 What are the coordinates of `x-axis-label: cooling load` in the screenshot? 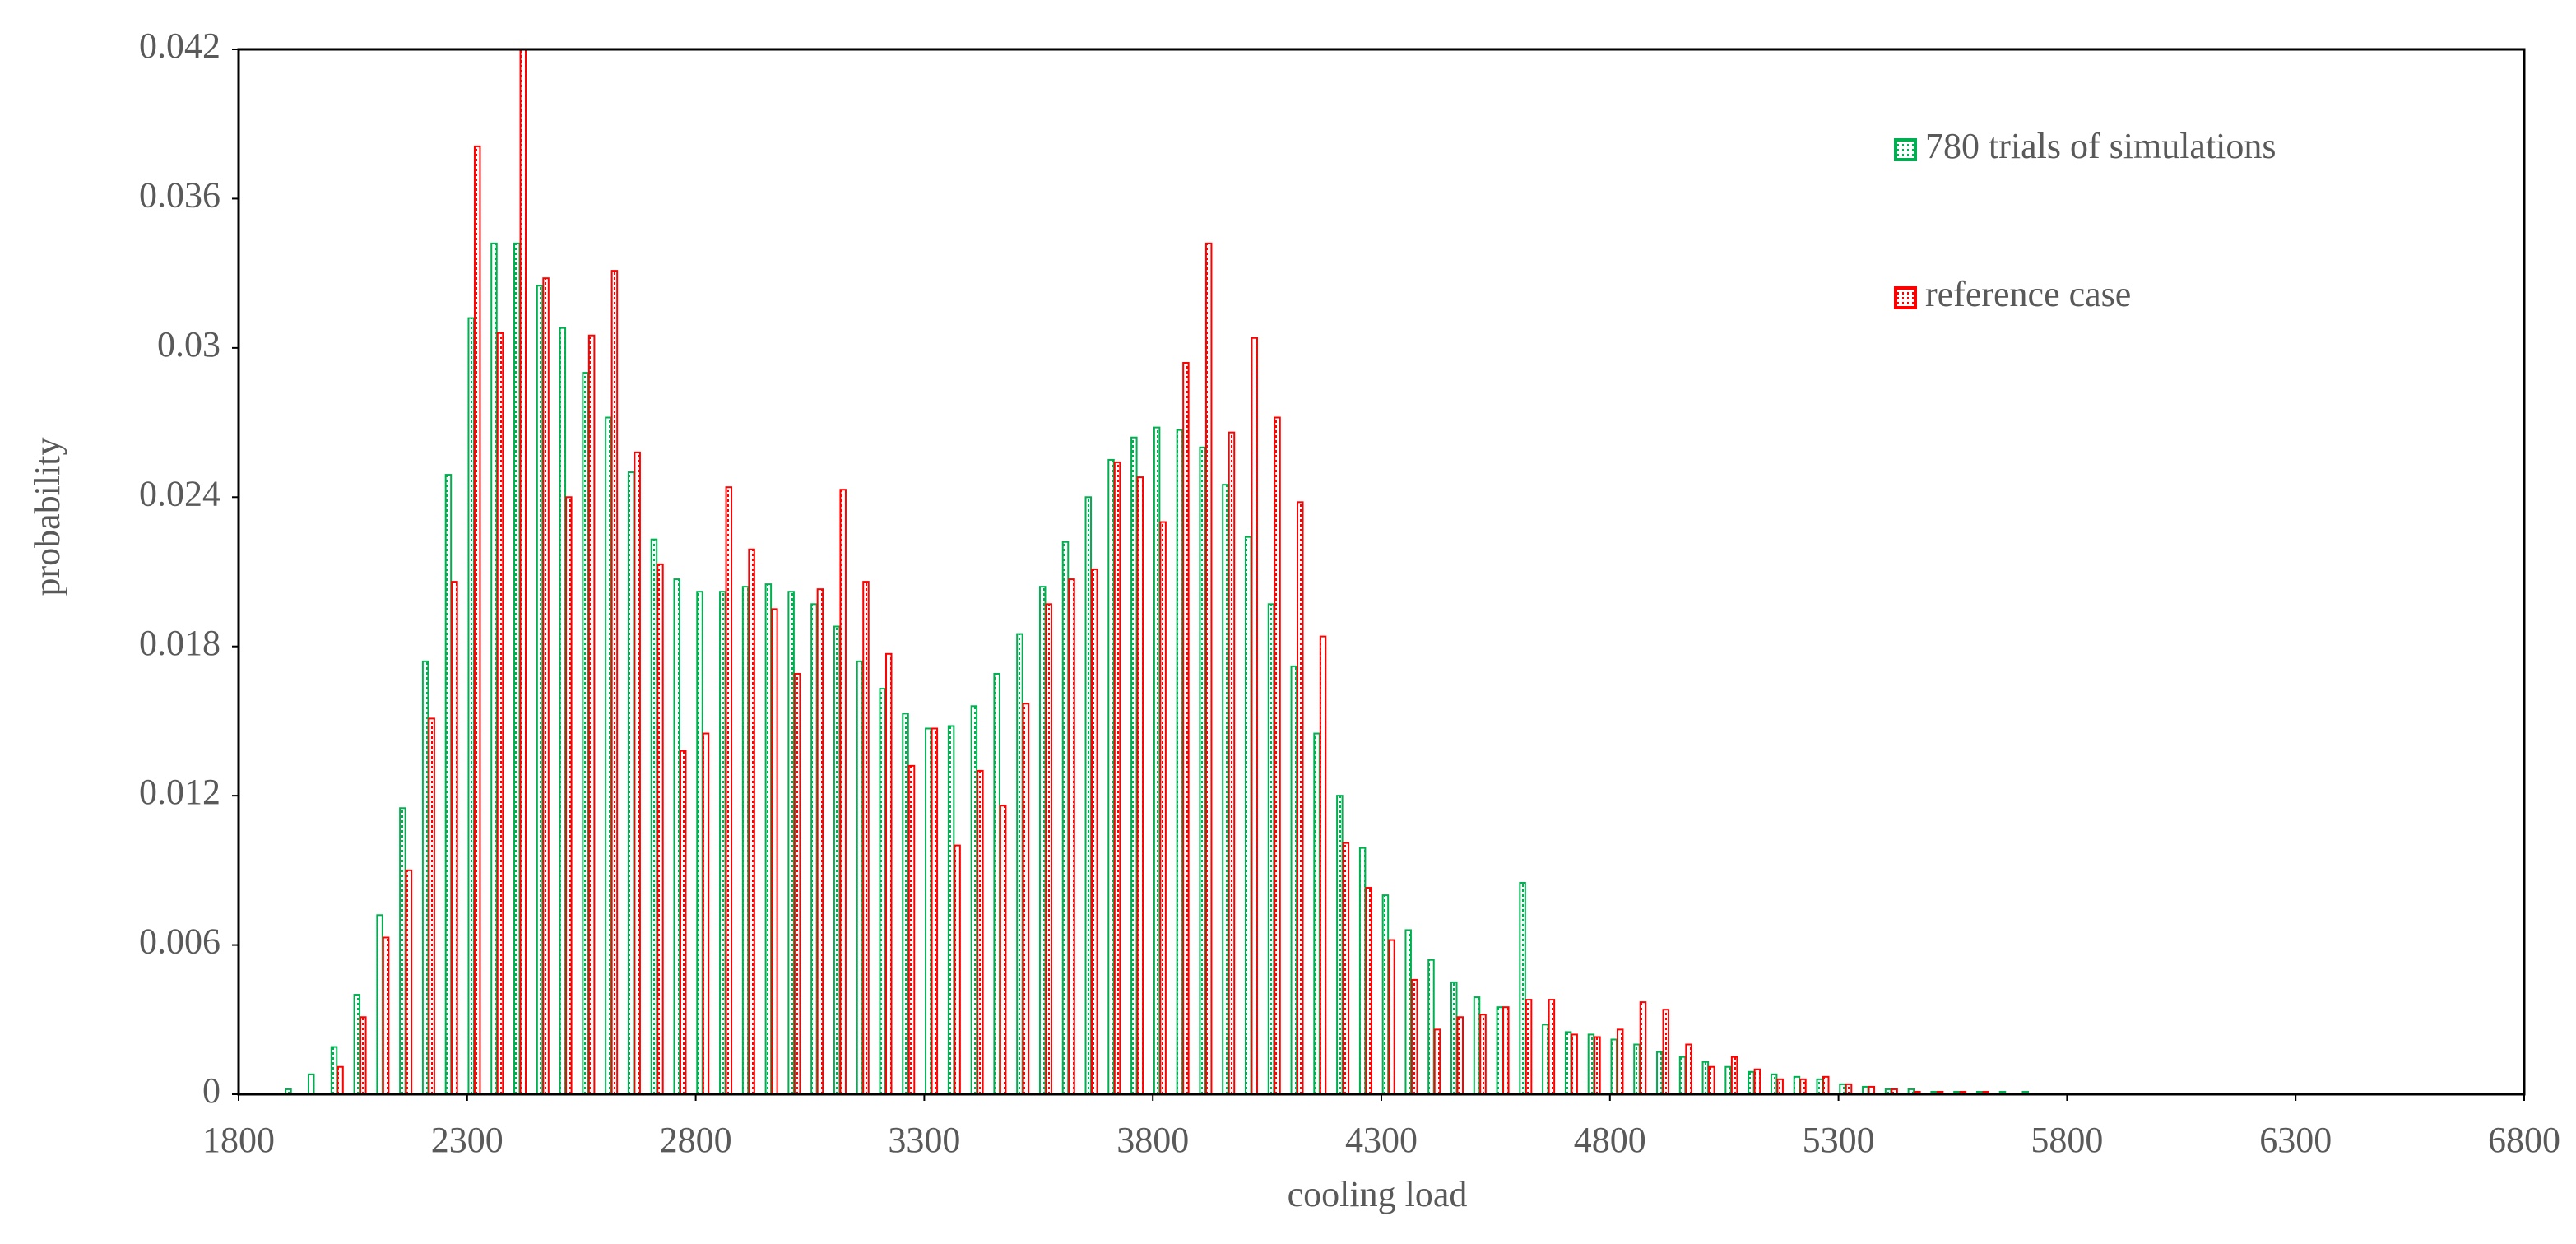 It's located at (1378, 1194).